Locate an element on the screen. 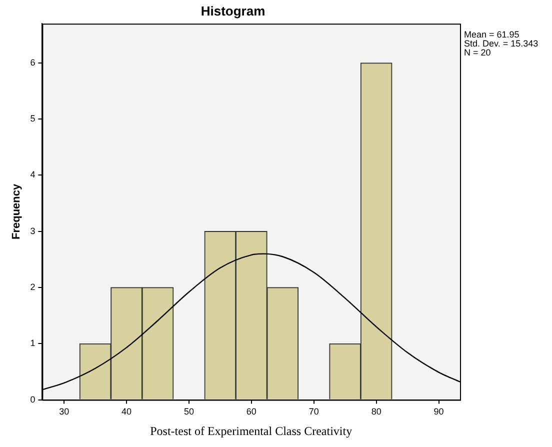 Image resolution: width=552 pixels, height=447 pixels. y-tick-label: 4 is located at coordinates (33, 175).